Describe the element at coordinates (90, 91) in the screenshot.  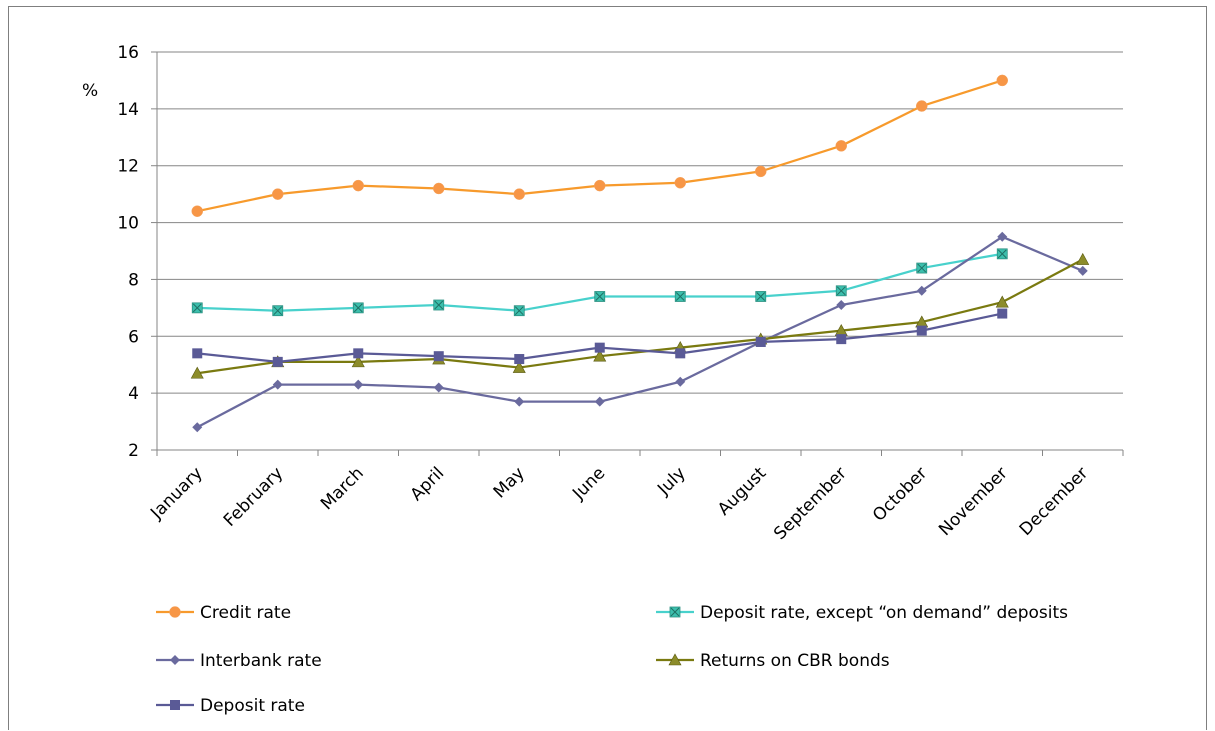
I see `y-axis-label: %` at that location.